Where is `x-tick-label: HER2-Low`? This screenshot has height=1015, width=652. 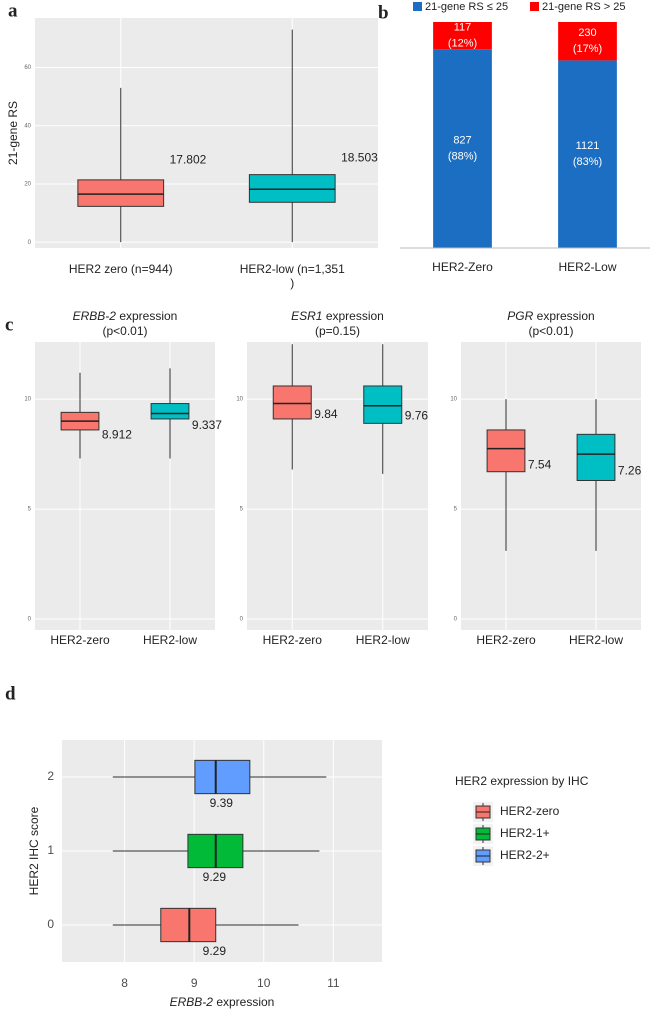
x-tick-label: HER2-Low is located at coordinates (587, 267).